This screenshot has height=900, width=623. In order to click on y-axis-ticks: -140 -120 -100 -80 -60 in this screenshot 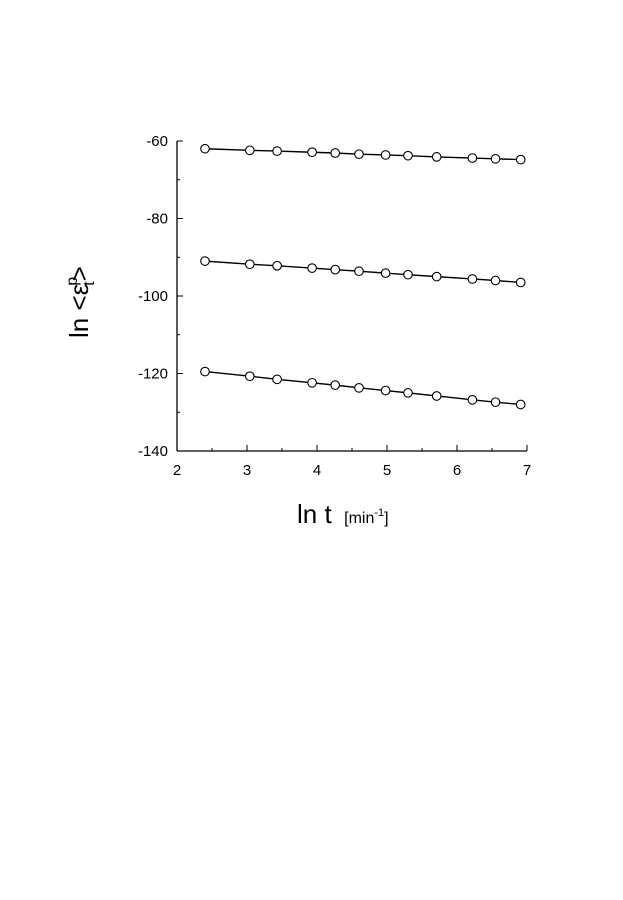, I will do `click(160, 296)`.